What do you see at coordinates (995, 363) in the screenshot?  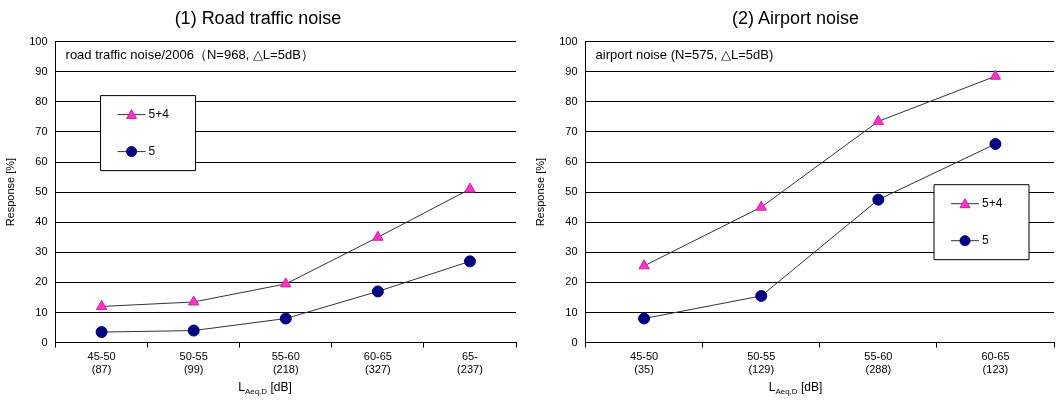 I see `x-tick-label: 60-65 (123)` at bounding box center [995, 363].